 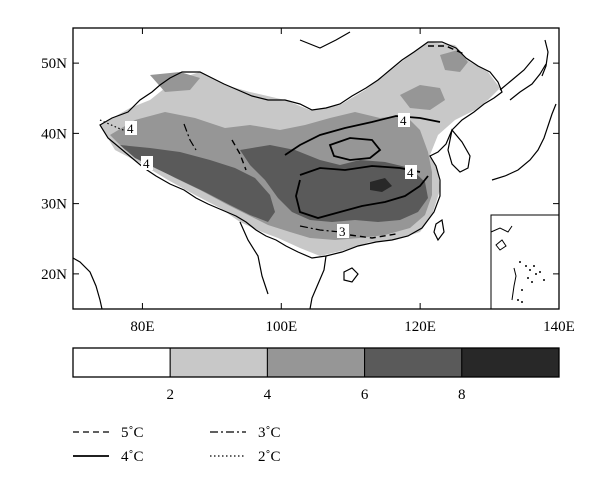 I want to click on taiwan-coast, so click(x=439, y=230).